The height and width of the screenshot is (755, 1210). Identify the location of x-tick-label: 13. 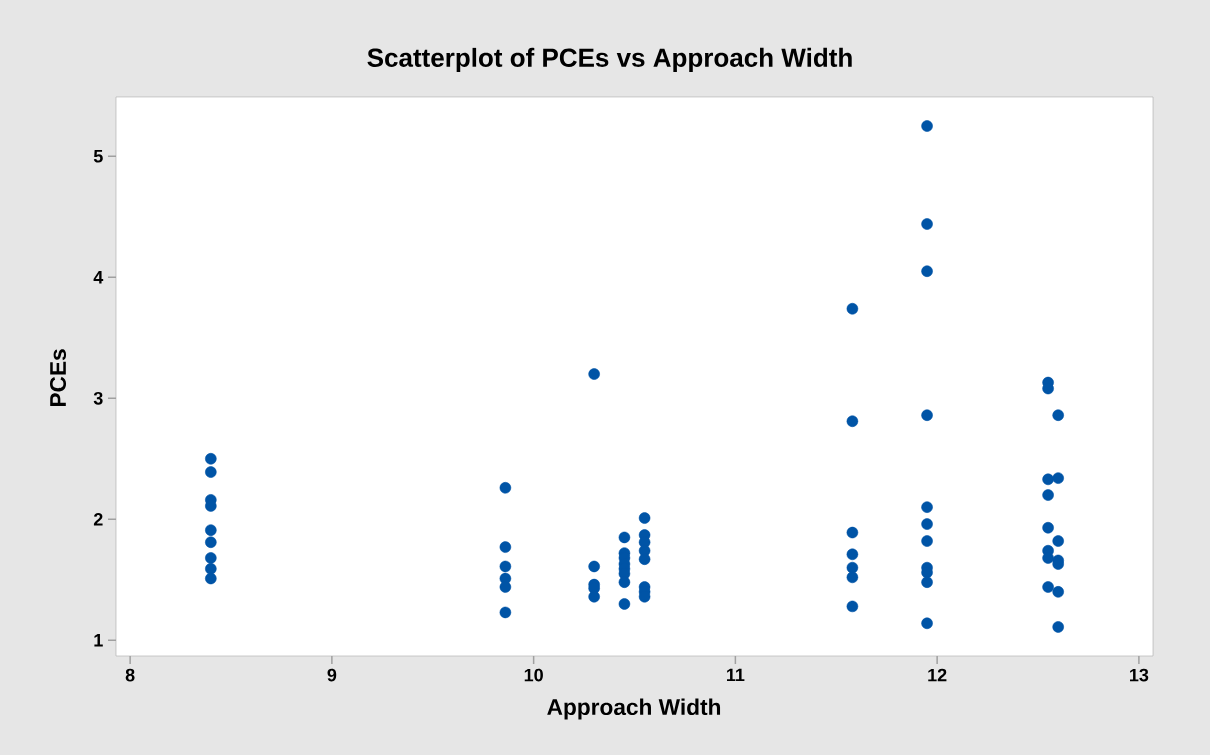
(1139, 675).